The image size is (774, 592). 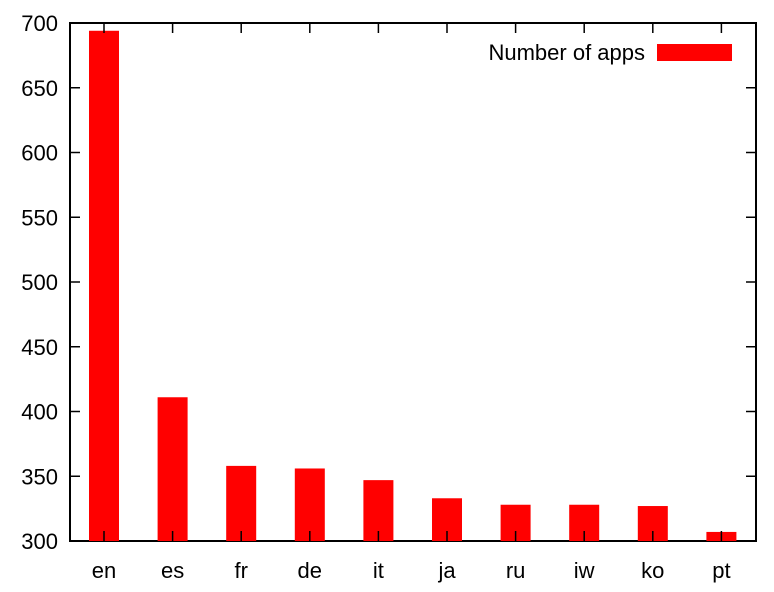 What do you see at coordinates (378, 510) in the screenshot?
I see `bar-it` at bounding box center [378, 510].